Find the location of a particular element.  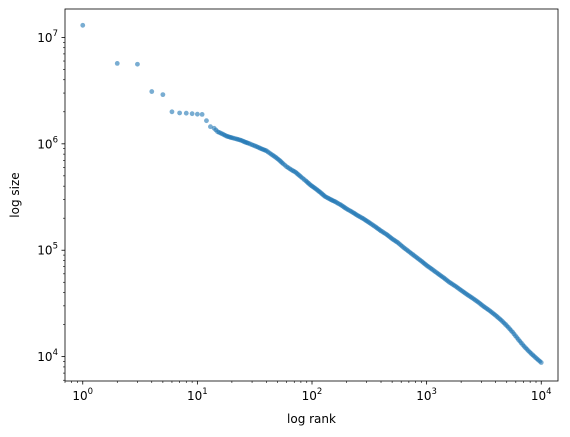

x-tick-label: 10⁴ is located at coordinates (541, 395).